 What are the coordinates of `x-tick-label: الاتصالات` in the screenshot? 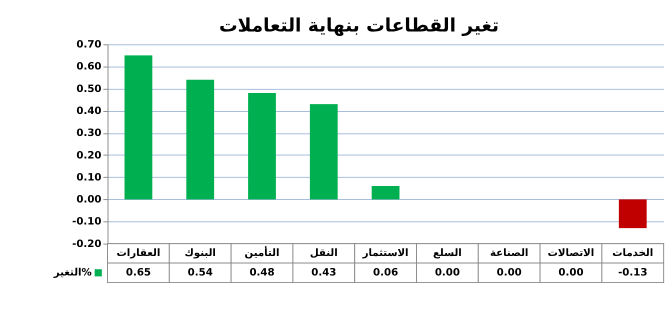 It's located at (571, 254).